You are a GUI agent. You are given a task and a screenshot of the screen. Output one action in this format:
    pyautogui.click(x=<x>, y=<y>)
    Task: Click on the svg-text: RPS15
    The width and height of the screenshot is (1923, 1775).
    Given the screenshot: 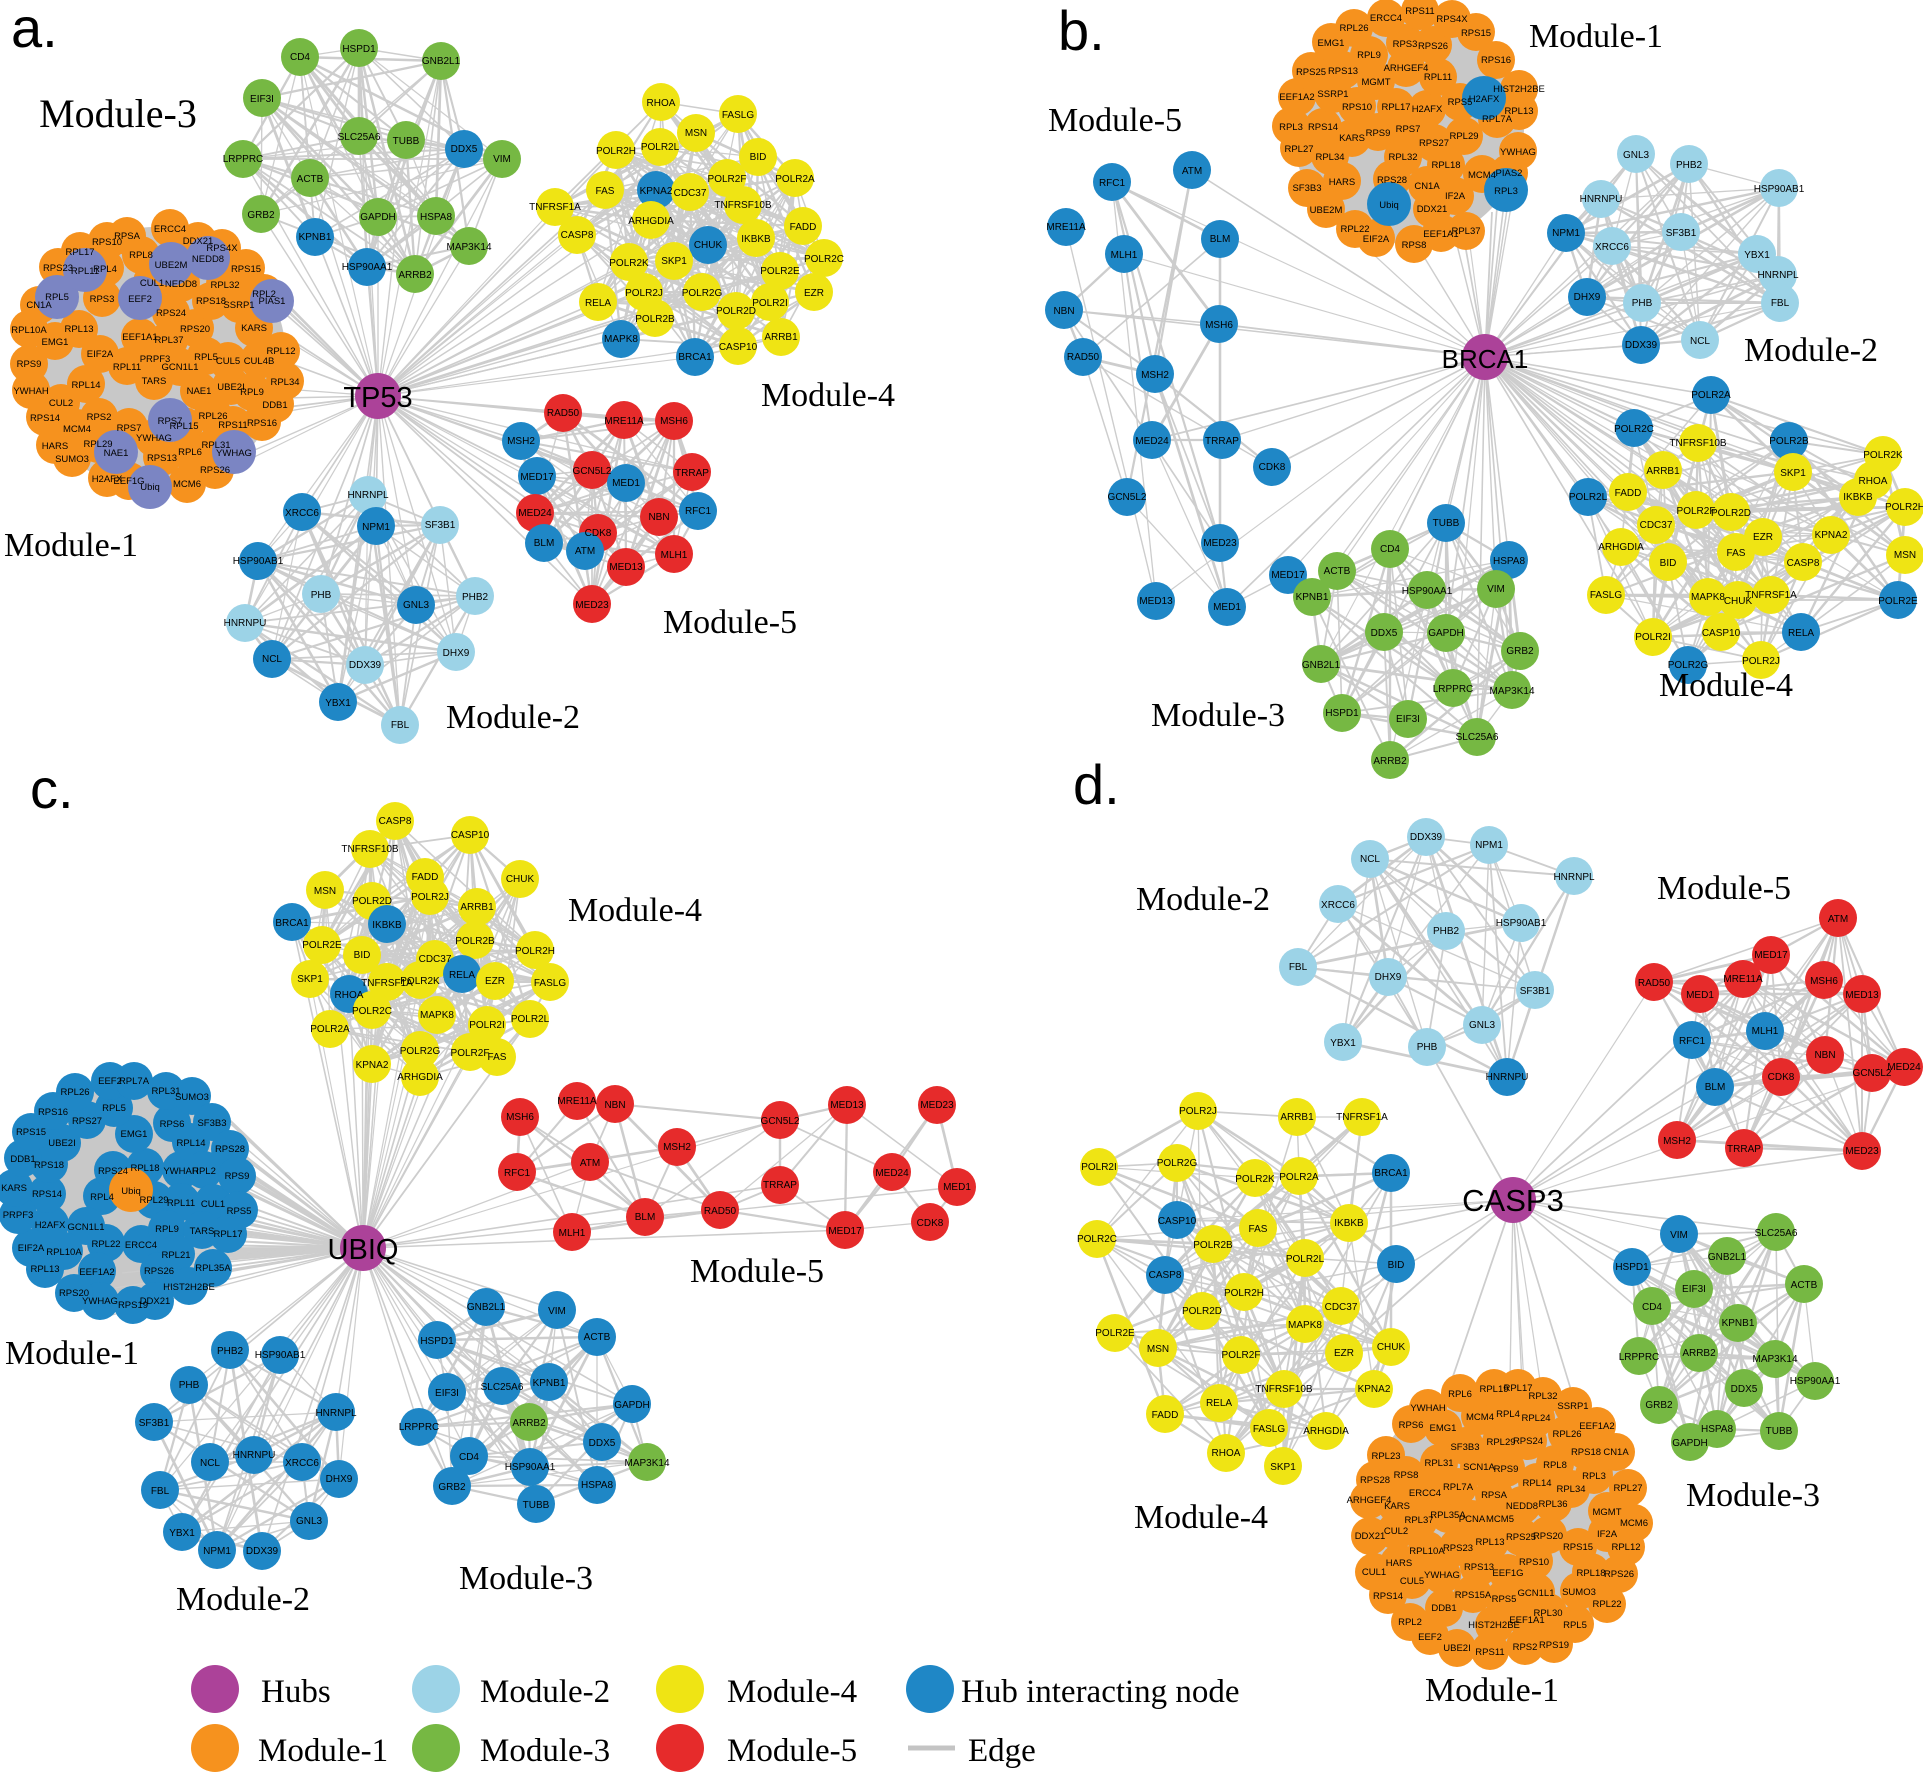 What is the action you would take?
    pyautogui.click(x=246, y=269)
    